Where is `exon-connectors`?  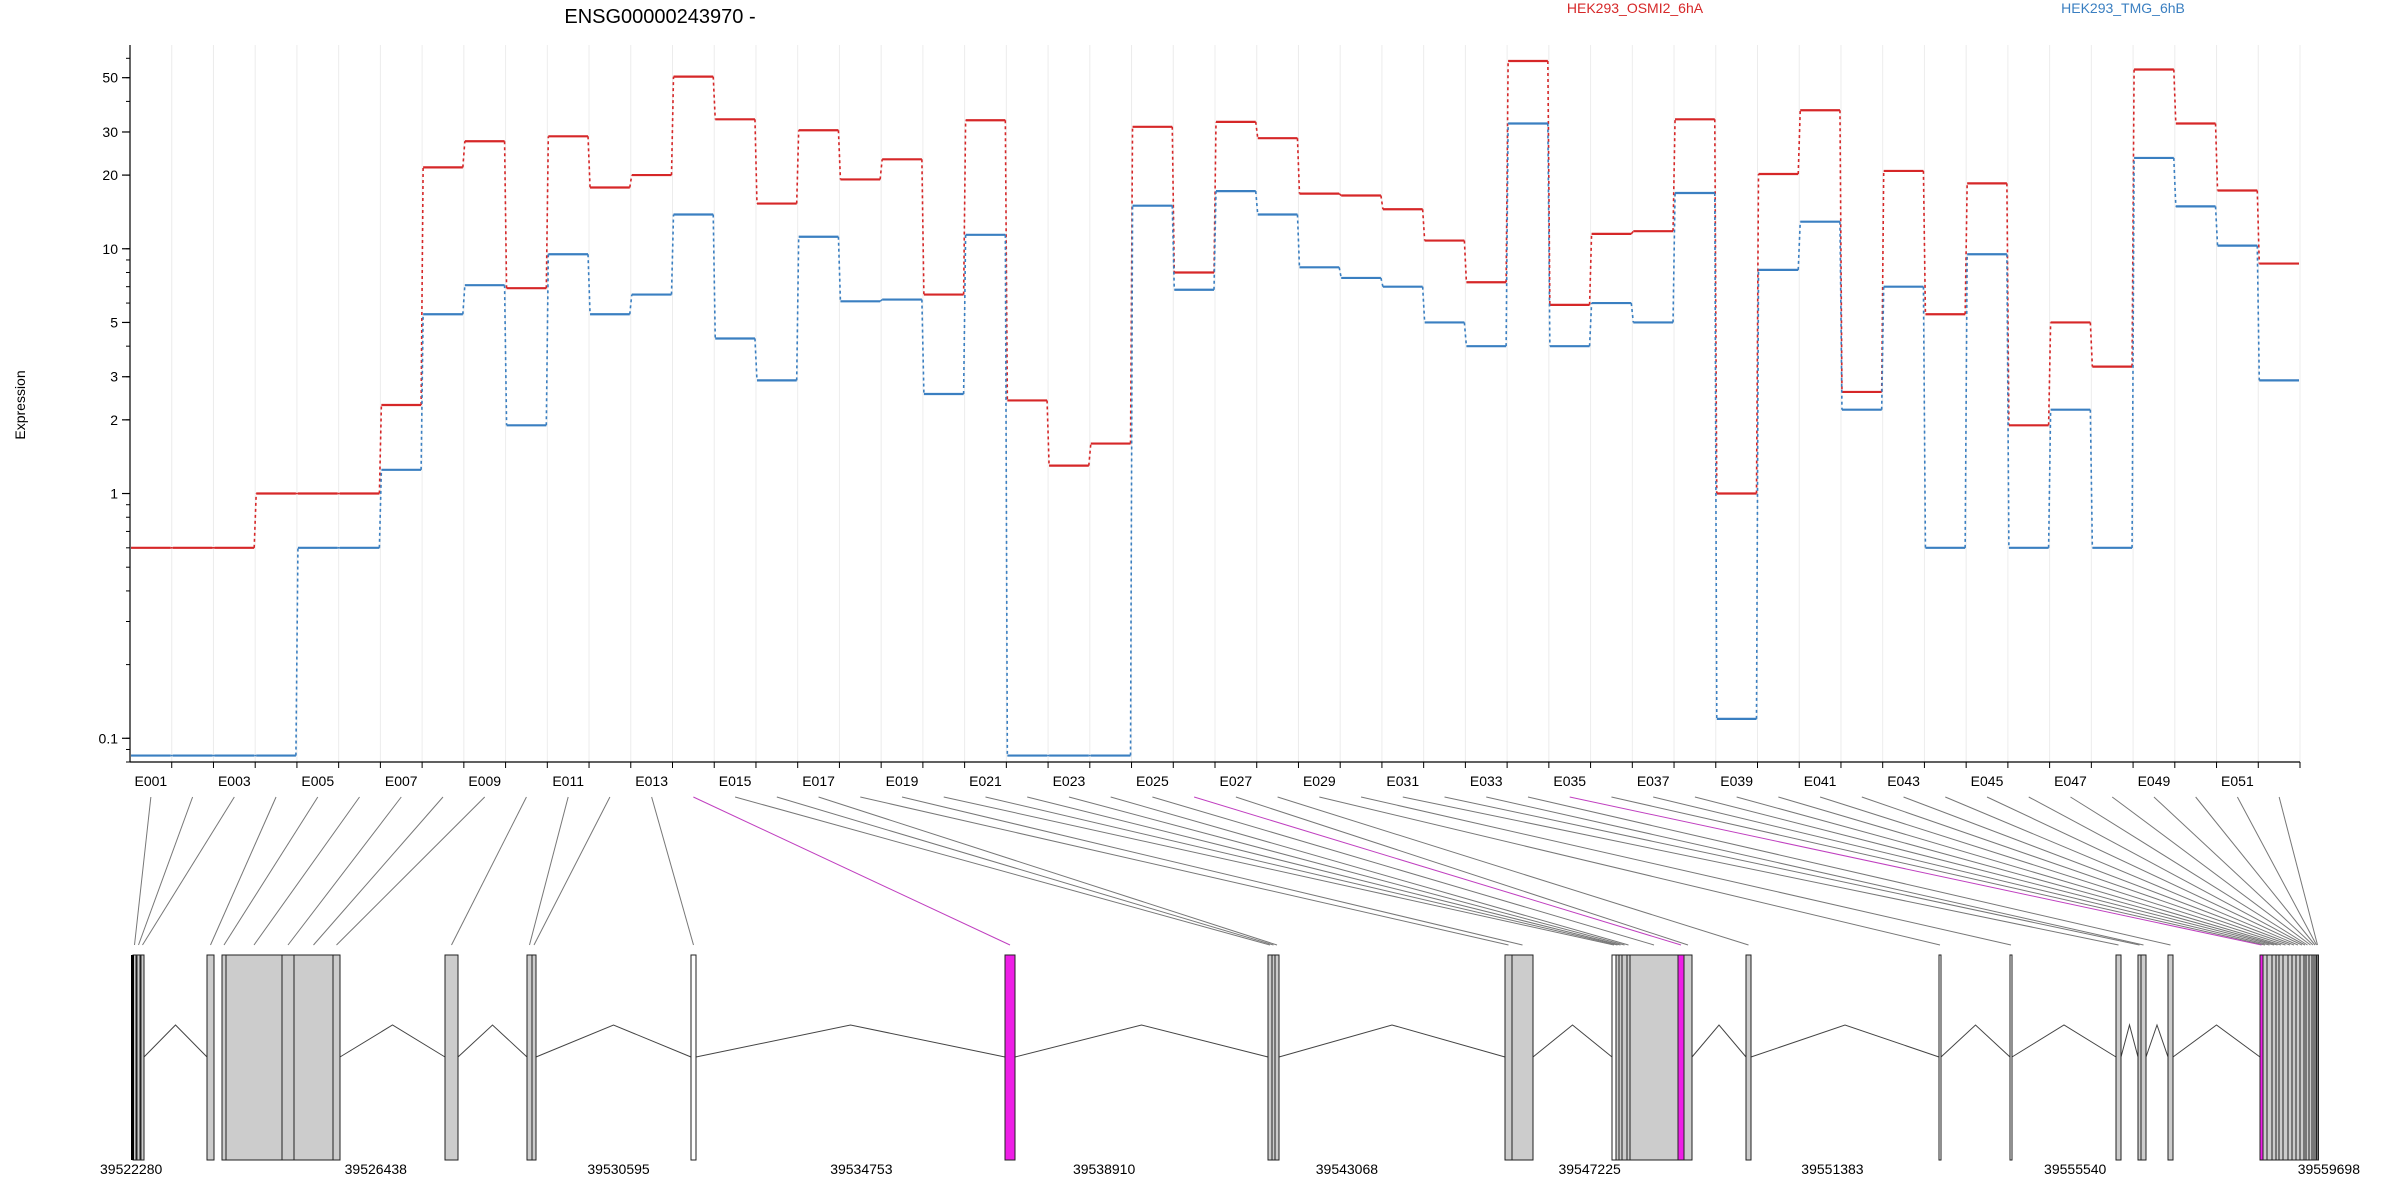
exon-connectors is located at coordinates (1226, 871).